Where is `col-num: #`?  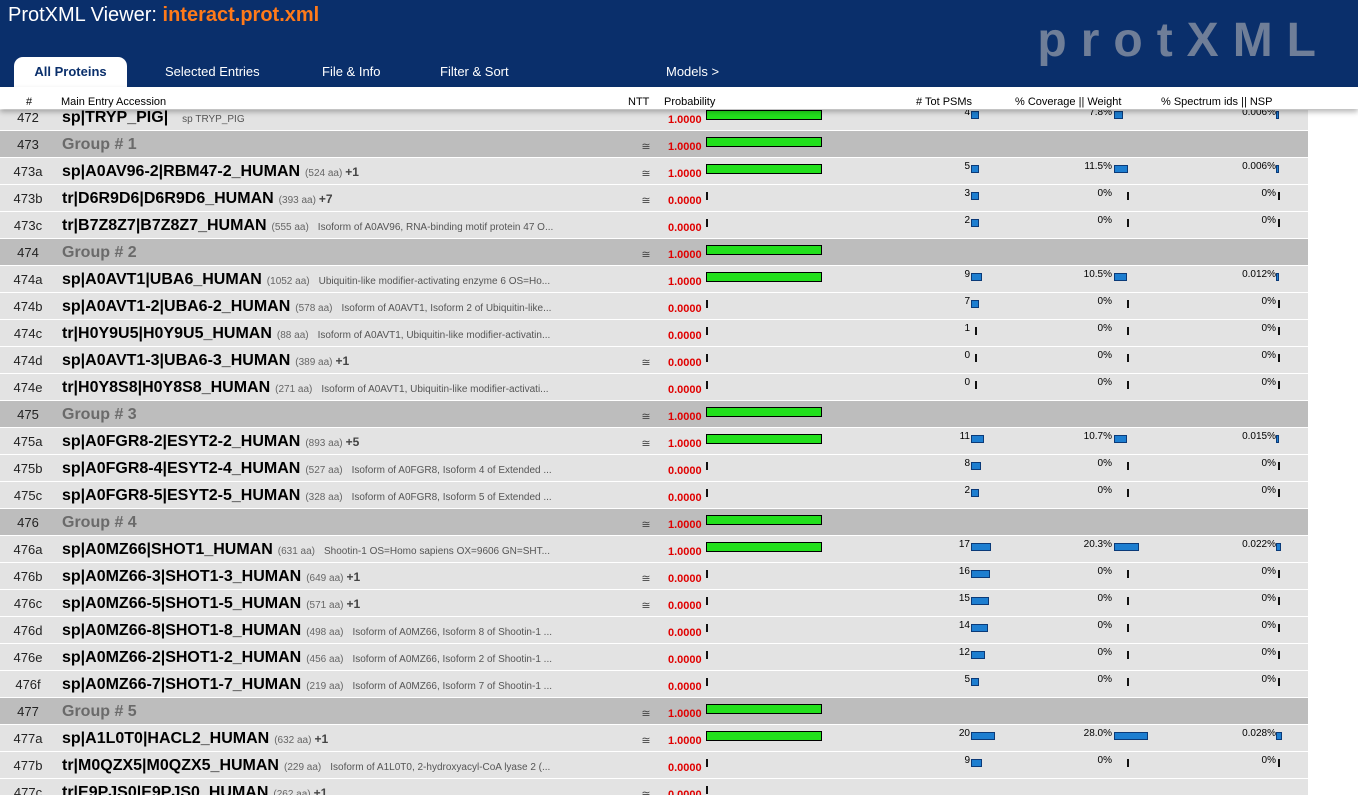 col-num: # is located at coordinates (29, 102).